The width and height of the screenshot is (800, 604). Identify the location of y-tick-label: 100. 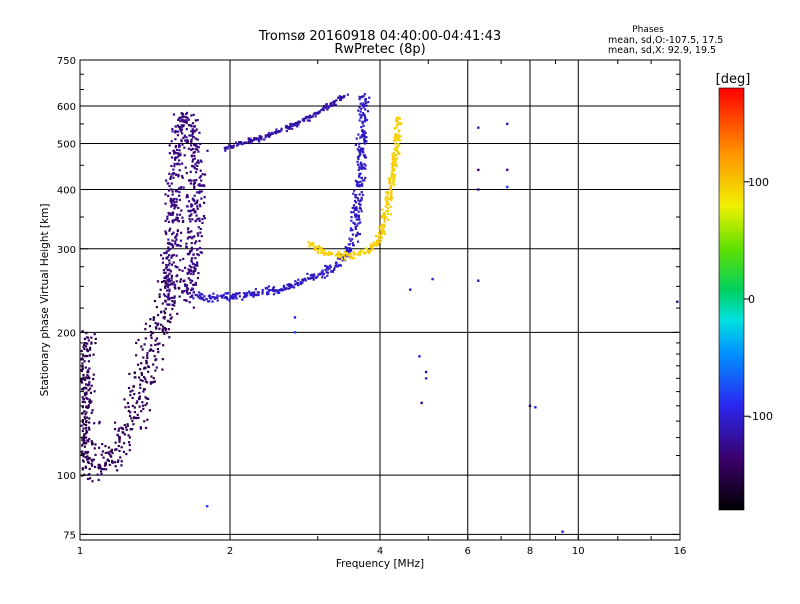
(66, 476).